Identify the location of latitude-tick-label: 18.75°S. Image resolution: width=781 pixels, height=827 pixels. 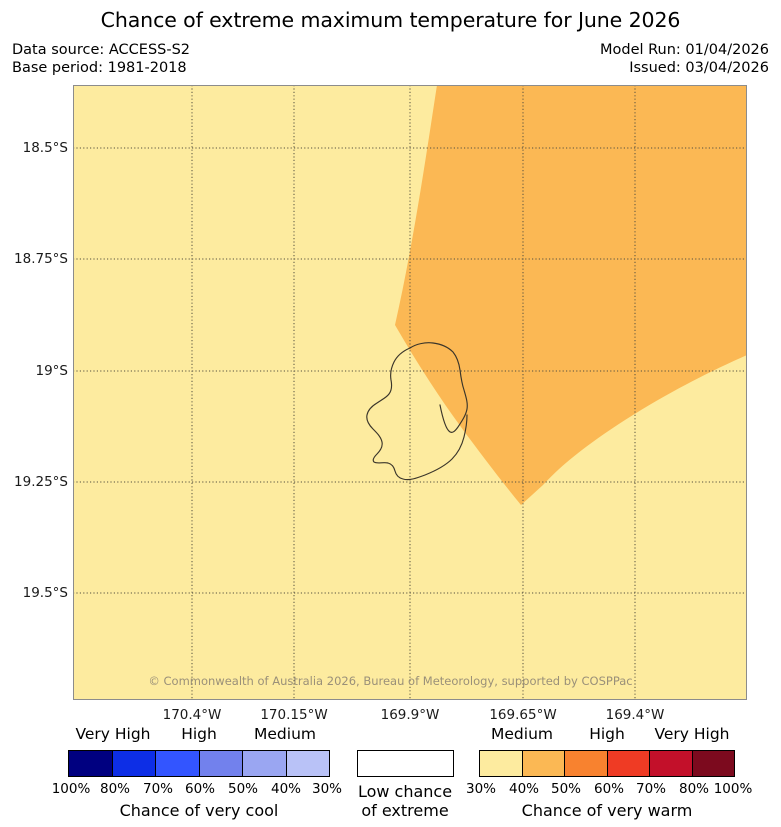
(41, 259).